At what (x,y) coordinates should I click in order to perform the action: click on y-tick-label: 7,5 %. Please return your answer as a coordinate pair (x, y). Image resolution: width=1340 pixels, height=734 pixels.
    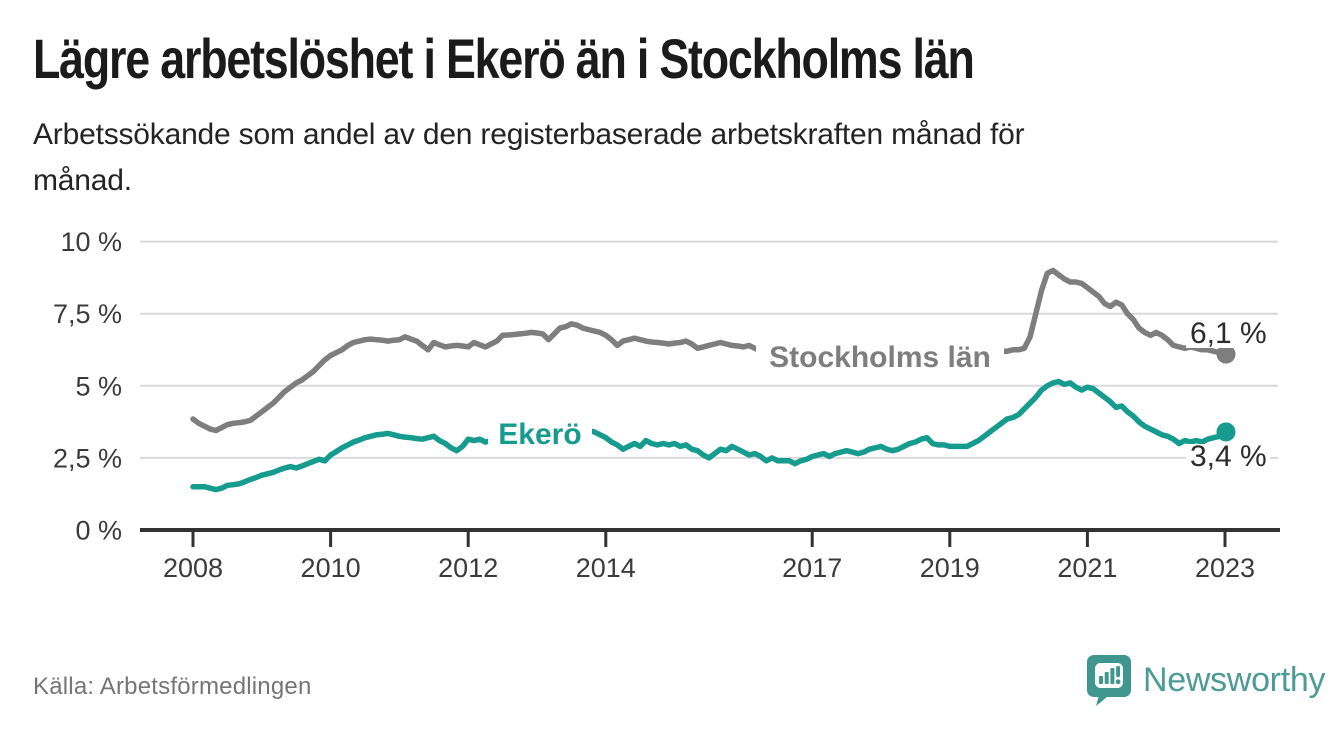
    Looking at the image, I should click on (87, 314).